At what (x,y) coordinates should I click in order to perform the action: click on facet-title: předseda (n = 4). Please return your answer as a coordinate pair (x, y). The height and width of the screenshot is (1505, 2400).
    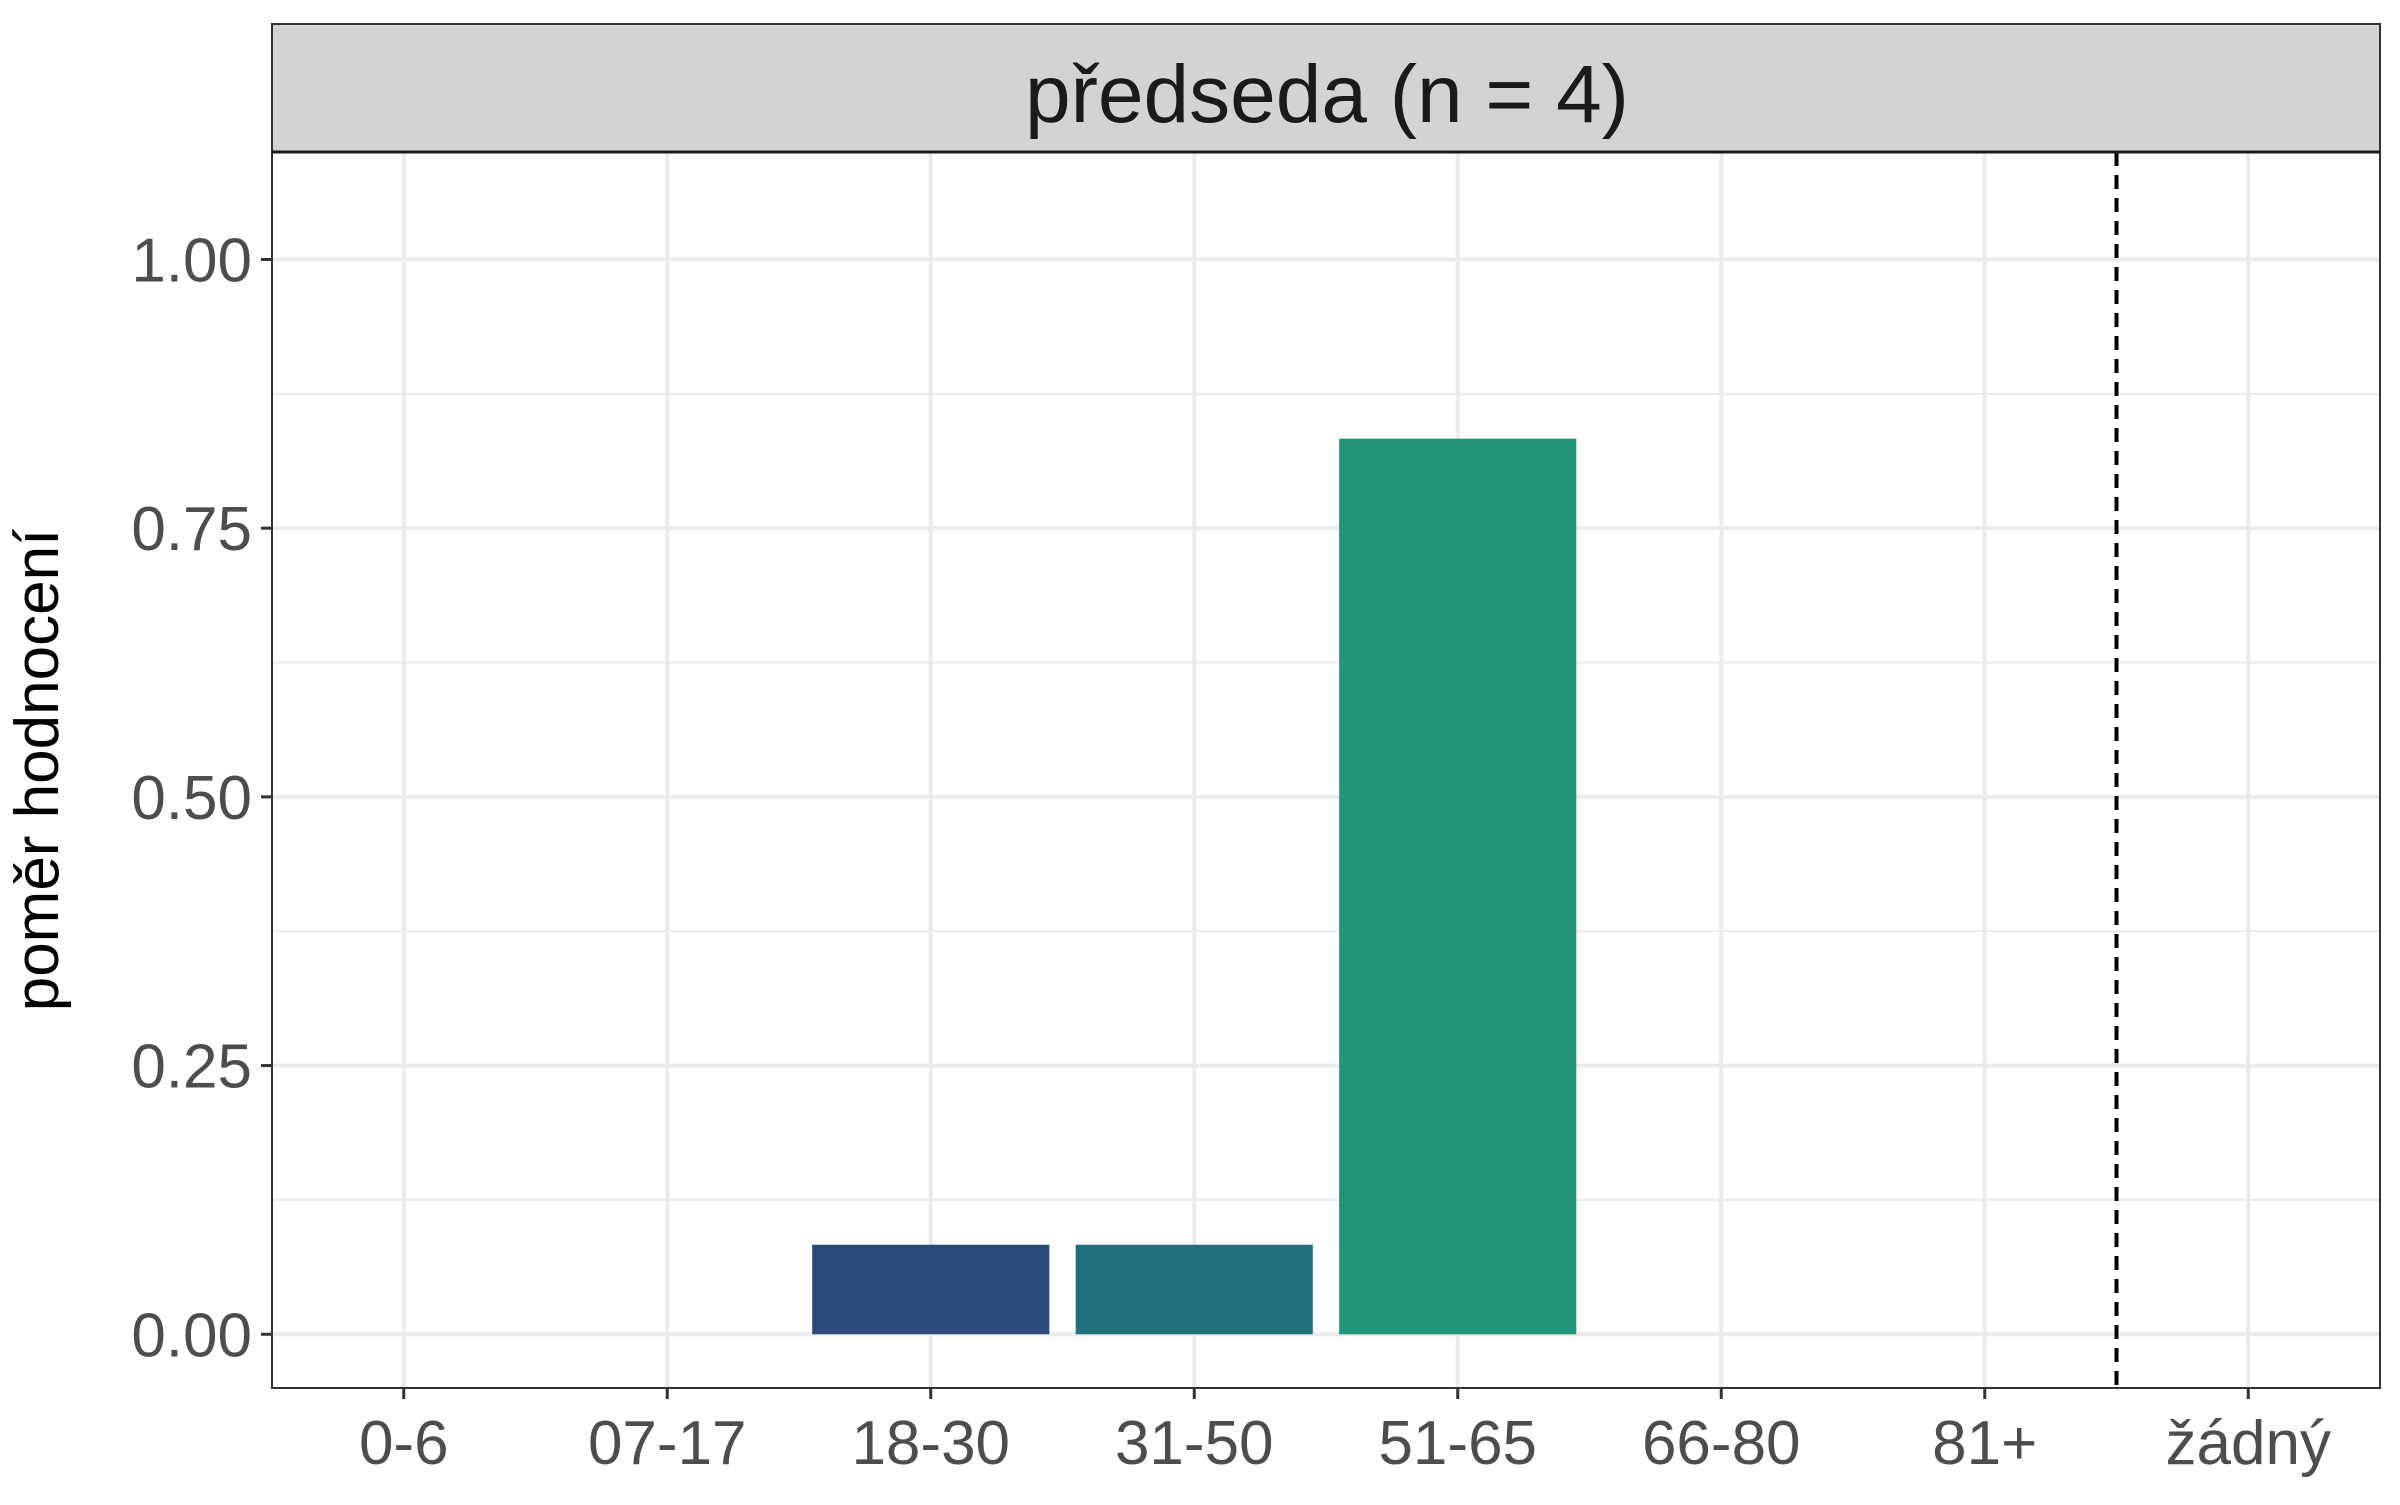
    Looking at the image, I should click on (1327, 94).